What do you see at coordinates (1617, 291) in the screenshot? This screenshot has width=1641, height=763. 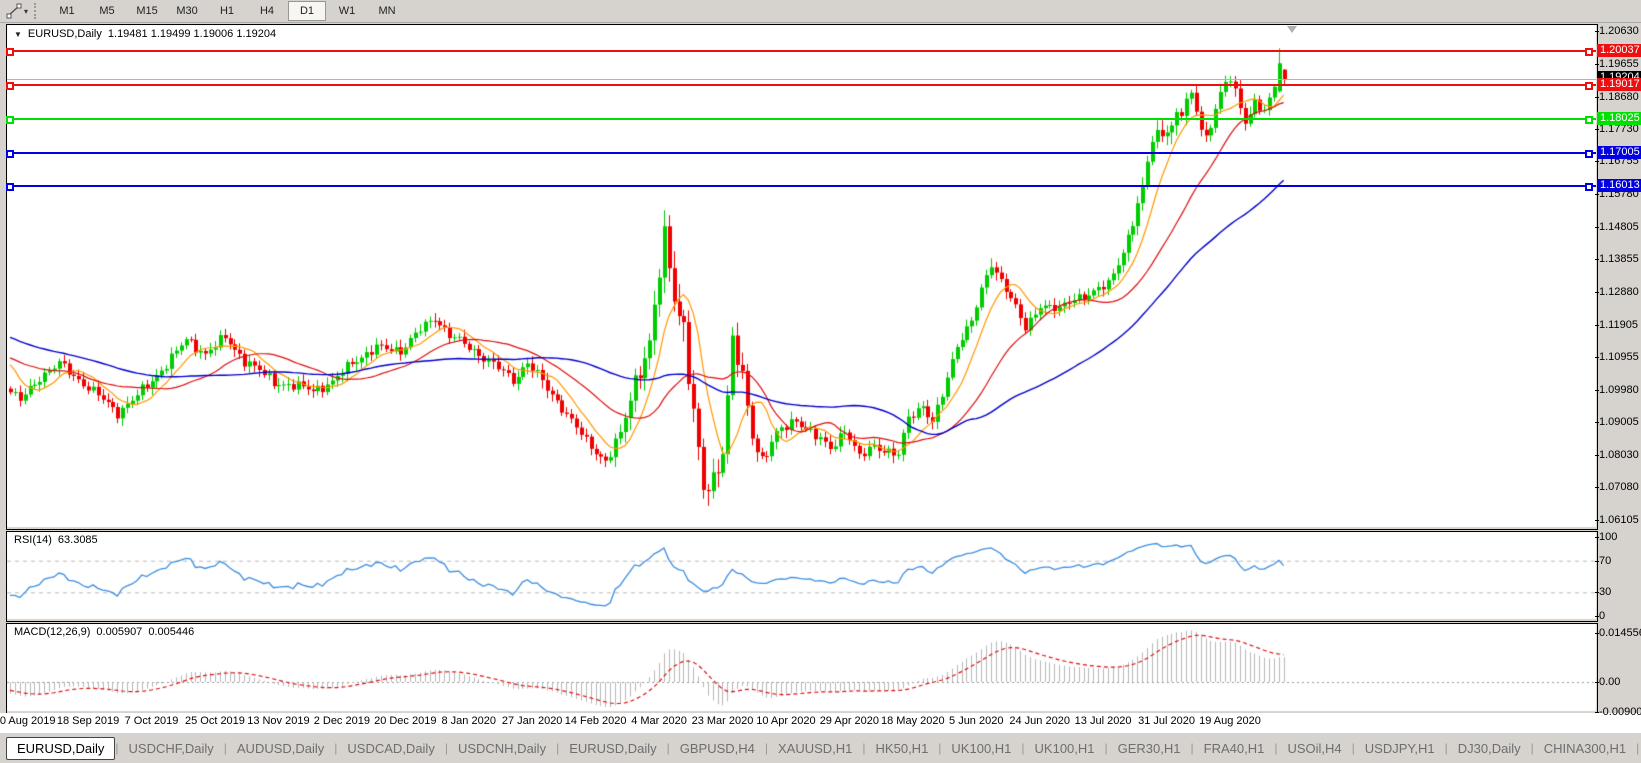 I see `price-axis-tick: 1.12880` at bounding box center [1617, 291].